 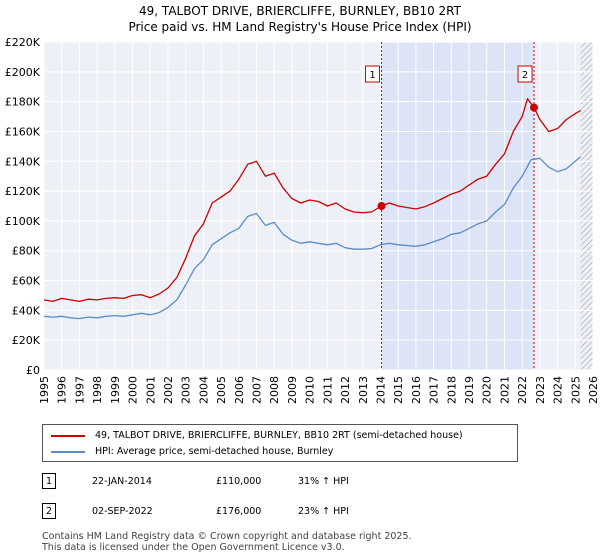 What do you see at coordinates (398, 390) in the screenshot?
I see `x-tick-label: 2015` at bounding box center [398, 390].